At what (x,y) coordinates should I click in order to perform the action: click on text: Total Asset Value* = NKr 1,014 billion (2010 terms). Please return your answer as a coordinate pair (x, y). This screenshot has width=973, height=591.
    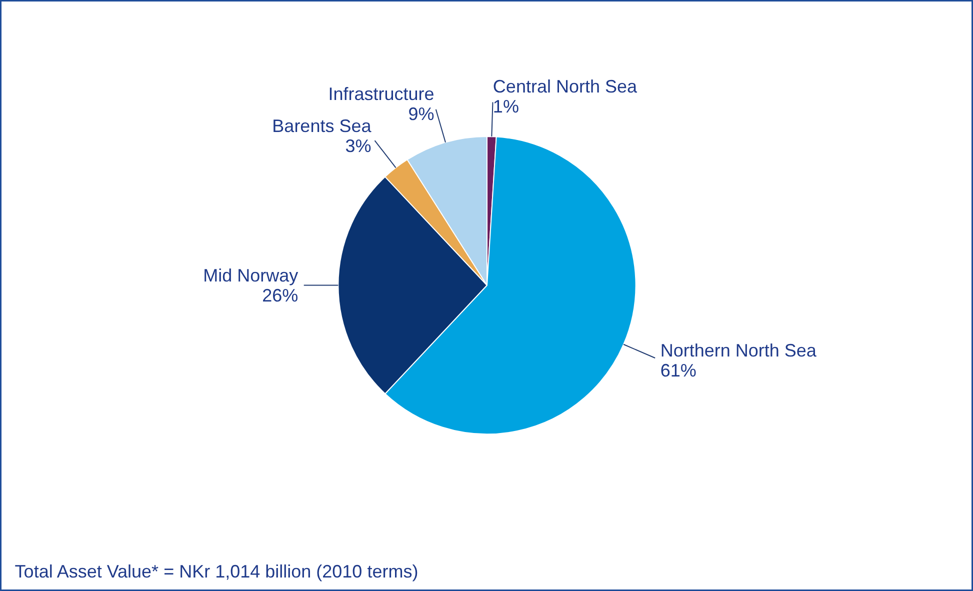
    Looking at the image, I should click on (216, 571).